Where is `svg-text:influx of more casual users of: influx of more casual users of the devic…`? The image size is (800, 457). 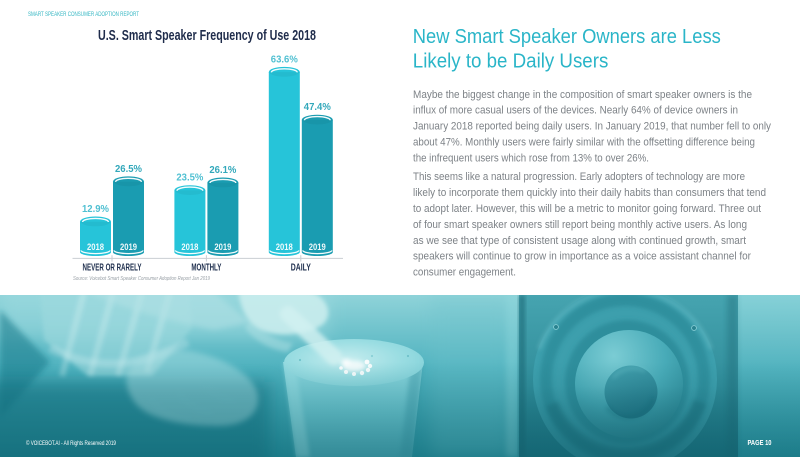
svg-text:influx of more casual users of: influx of more casual users of the devic… is located at coordinates (575, 111).